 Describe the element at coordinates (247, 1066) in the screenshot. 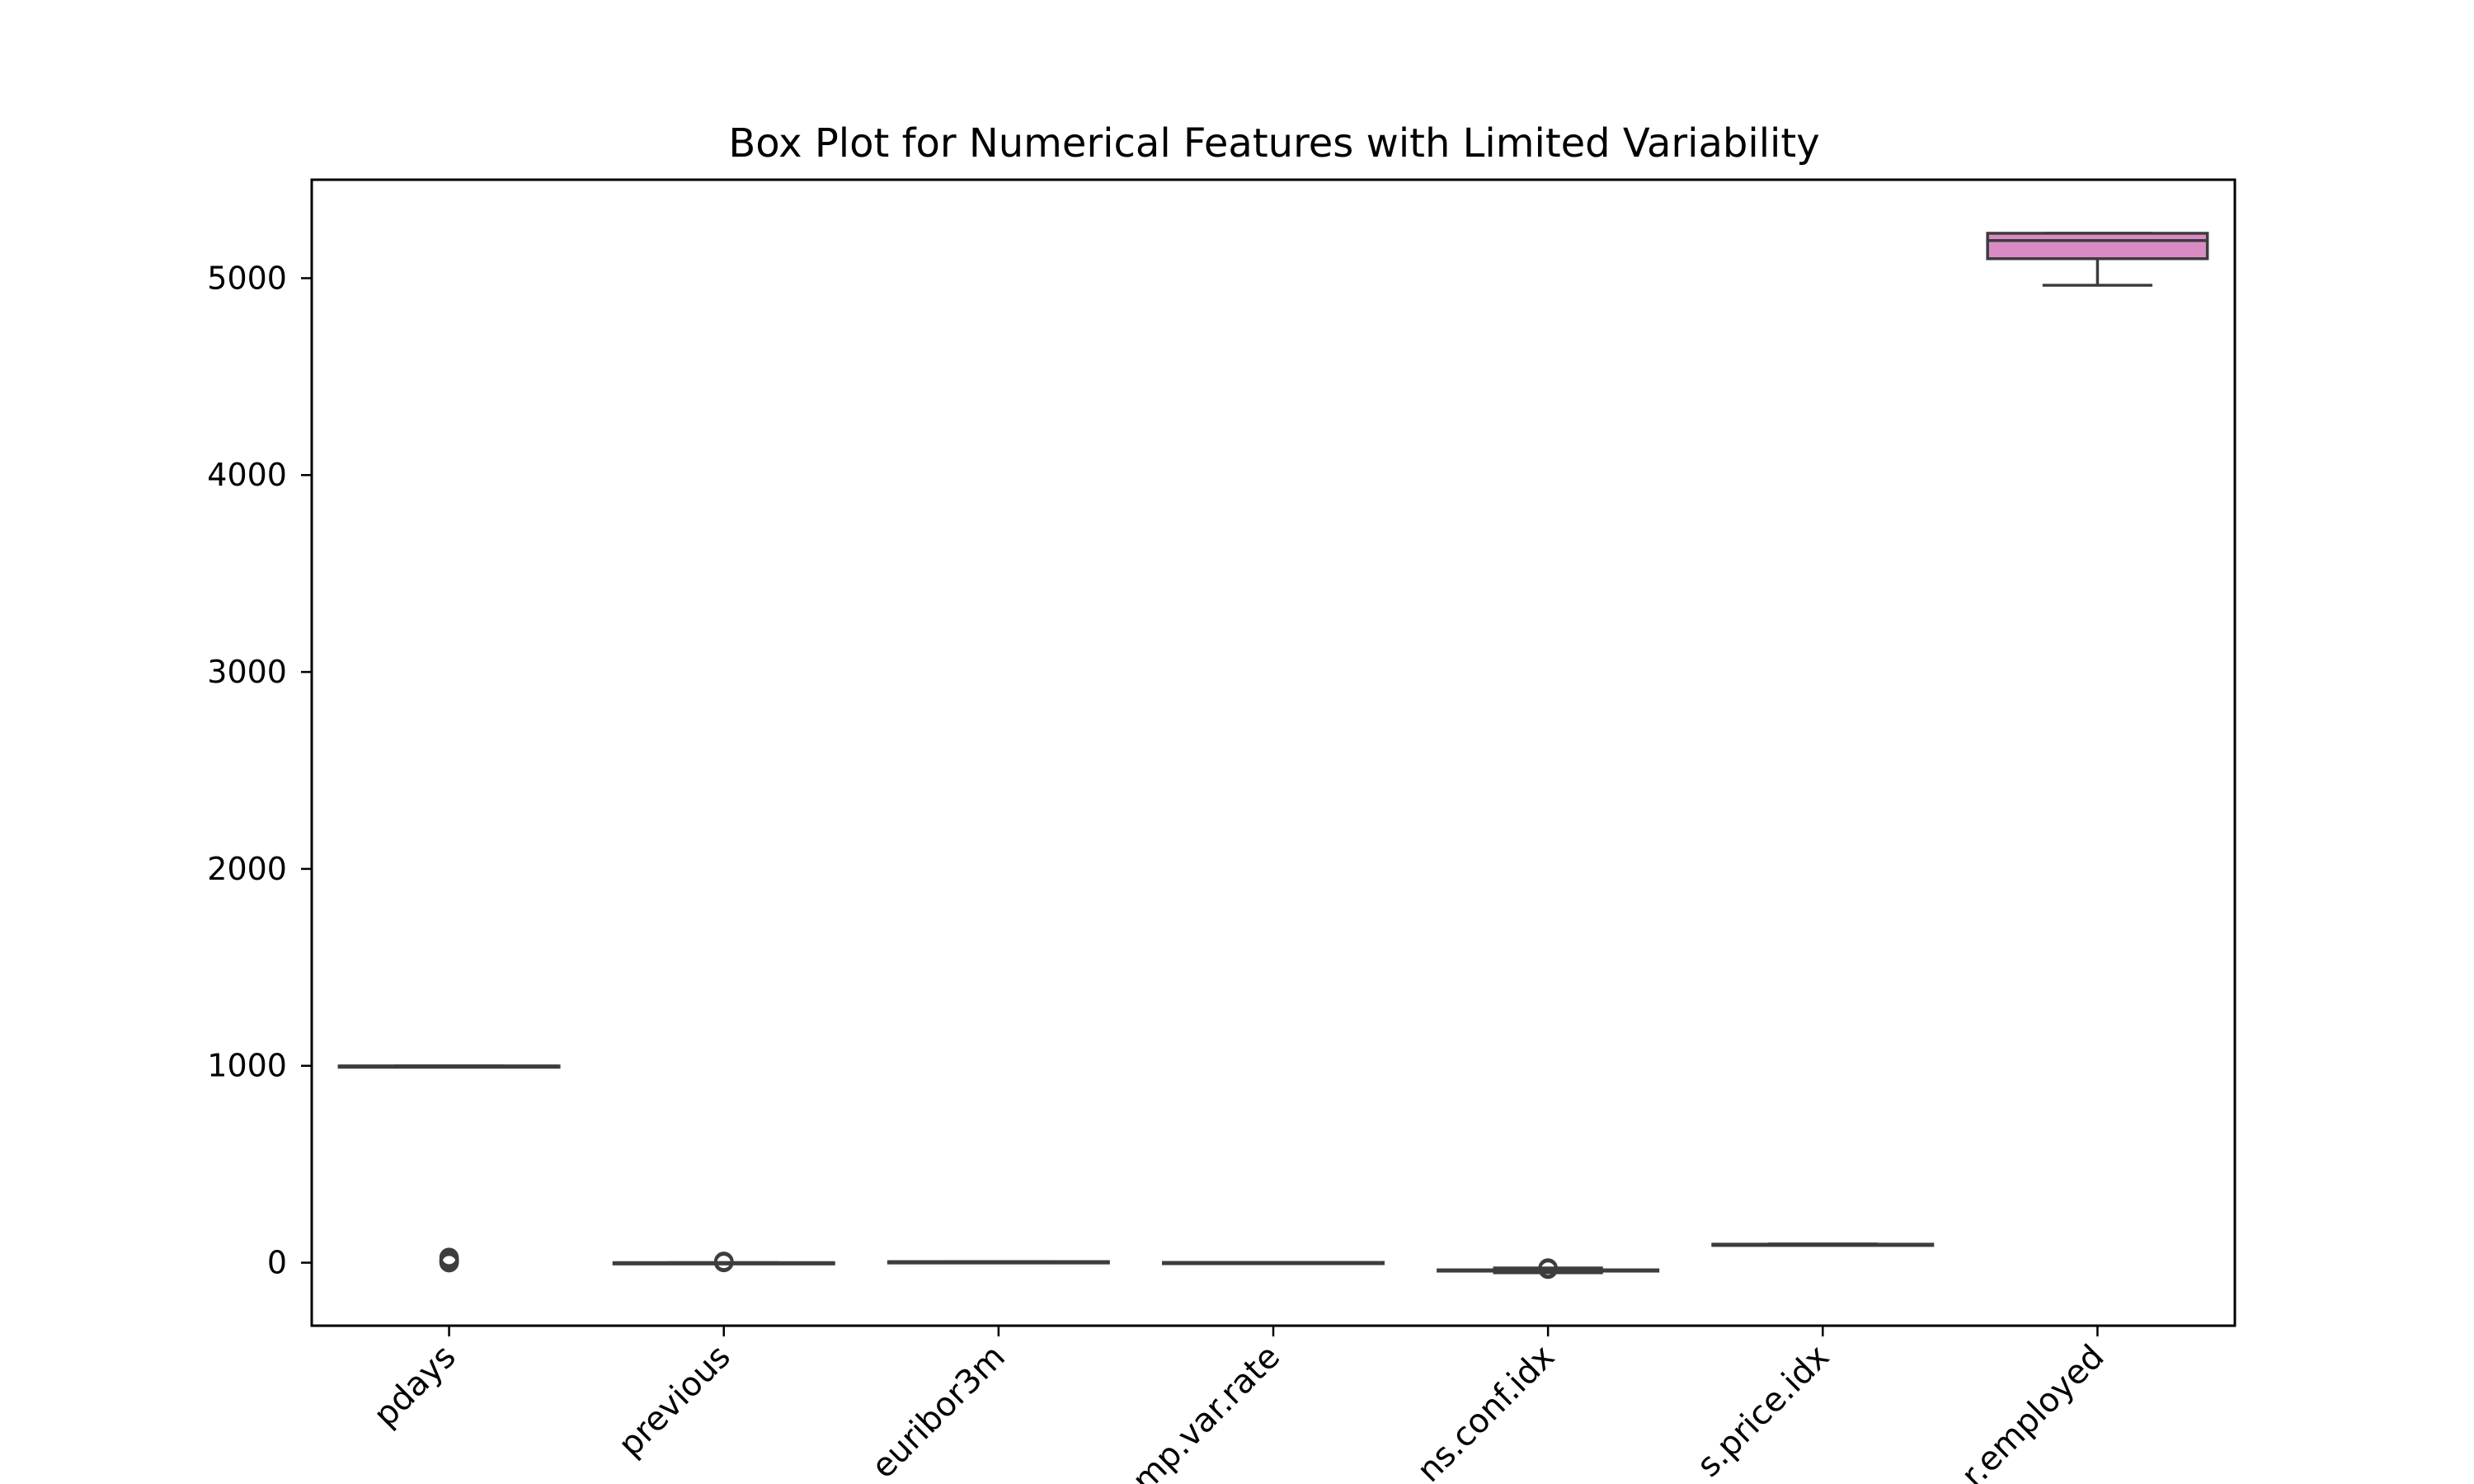

I see `y-tick-label: 1000` at that location.